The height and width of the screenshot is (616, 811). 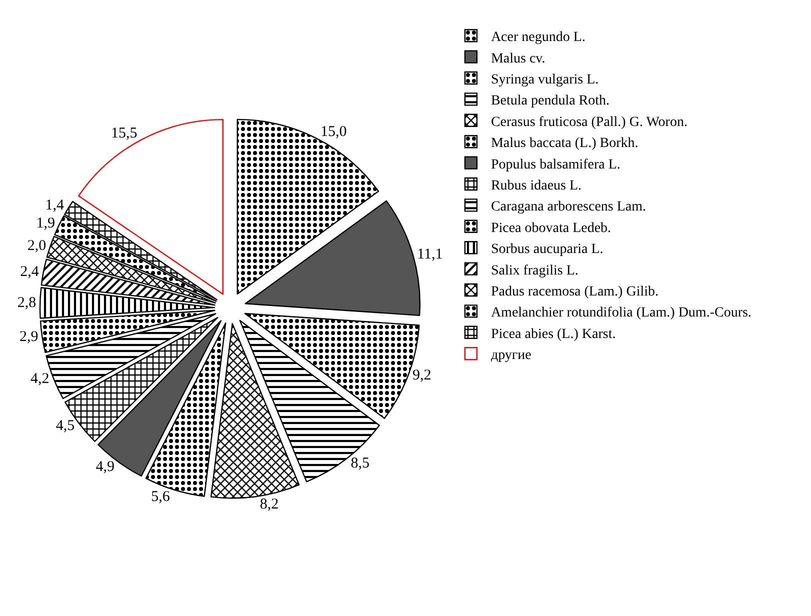 I want to click on legend-label: Populus balsamifera L., so click(x=555, y=164).